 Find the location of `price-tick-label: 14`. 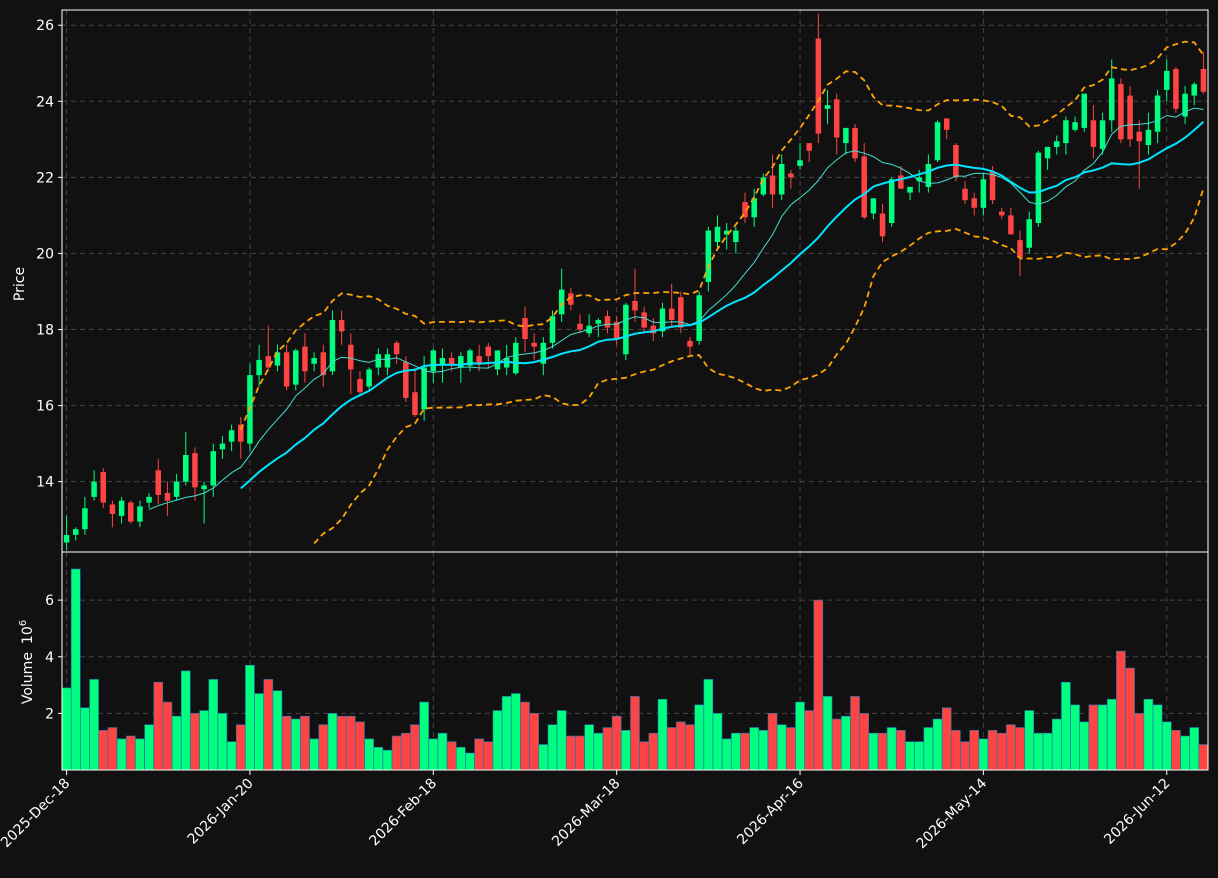

price-tick-label: 14 is located at coordinates (45, 483).